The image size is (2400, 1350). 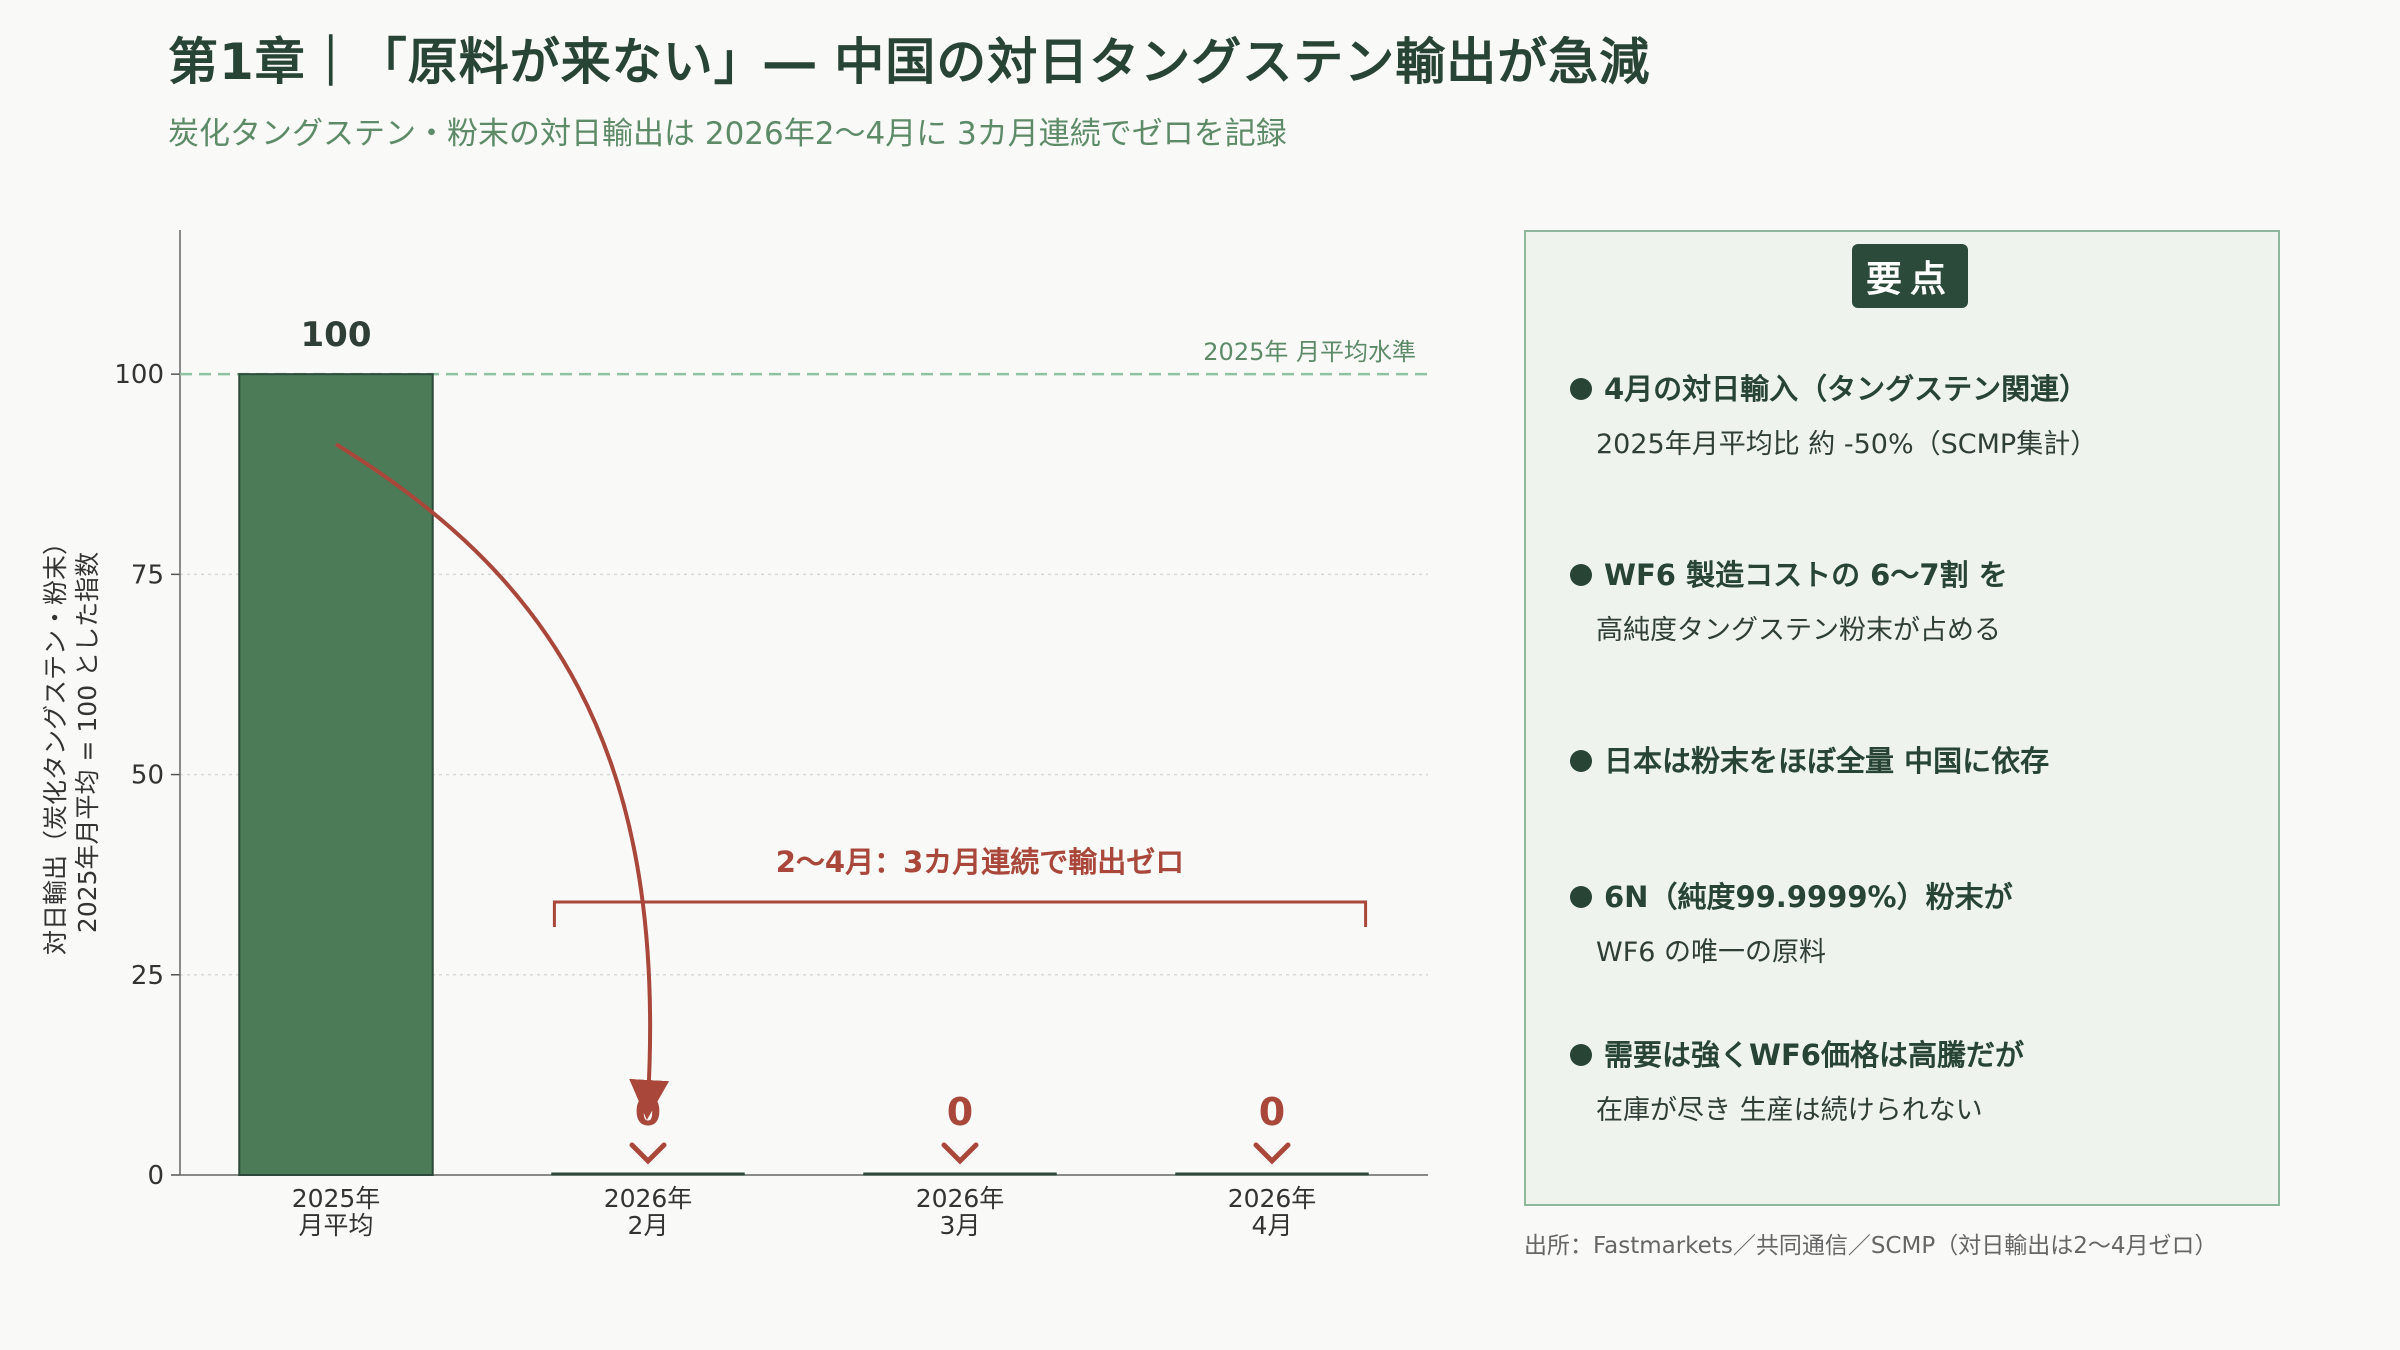 I want to click on key-point-heading: 日本は粉末をほぼ全量 中国に依存, so click(x=1827, y=761).